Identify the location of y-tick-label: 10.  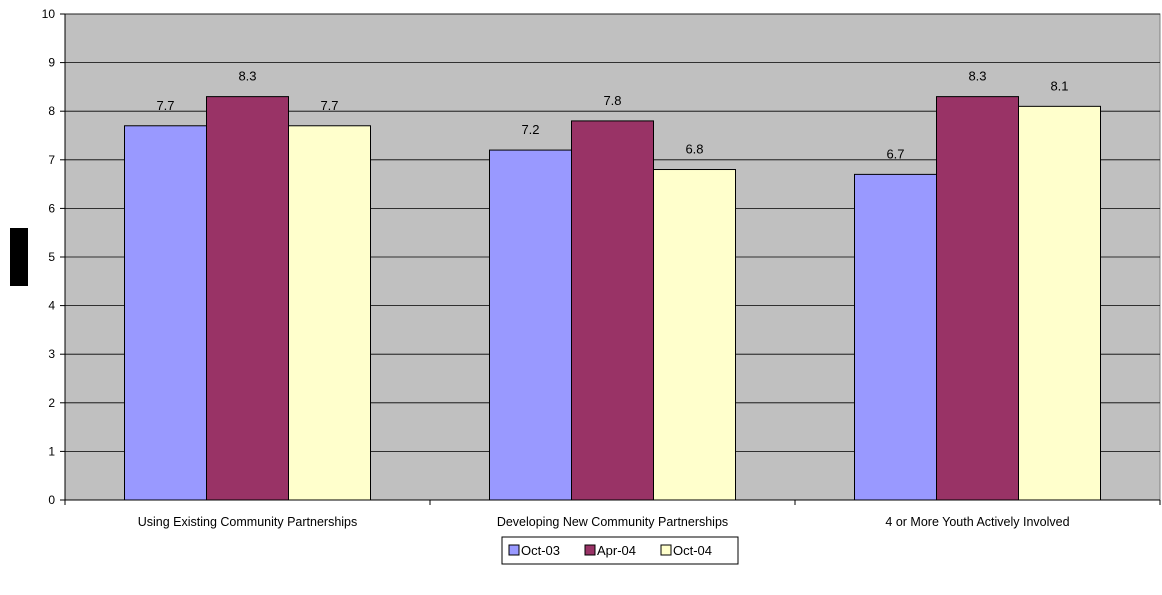
(49, 14).